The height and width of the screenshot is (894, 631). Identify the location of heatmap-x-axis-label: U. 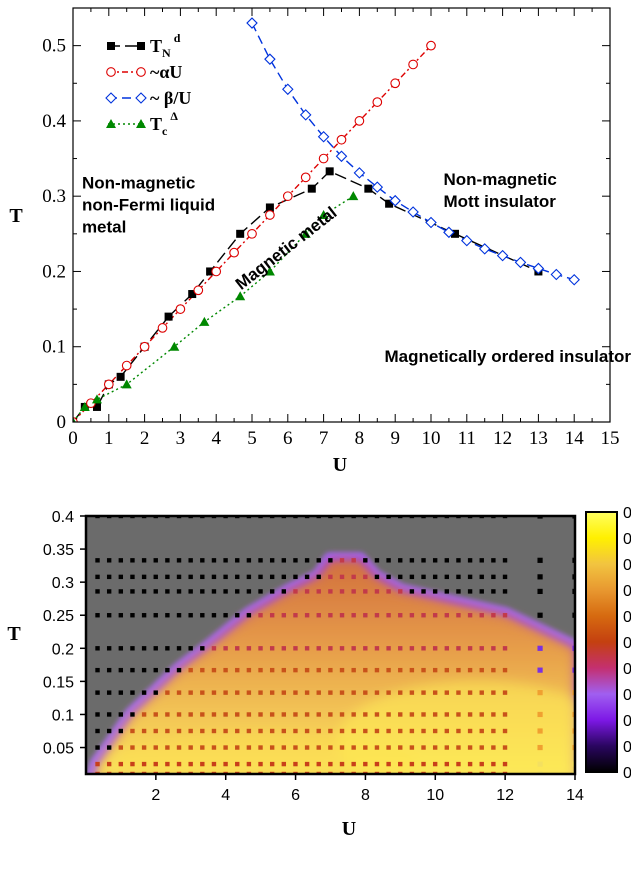
(349, 829).